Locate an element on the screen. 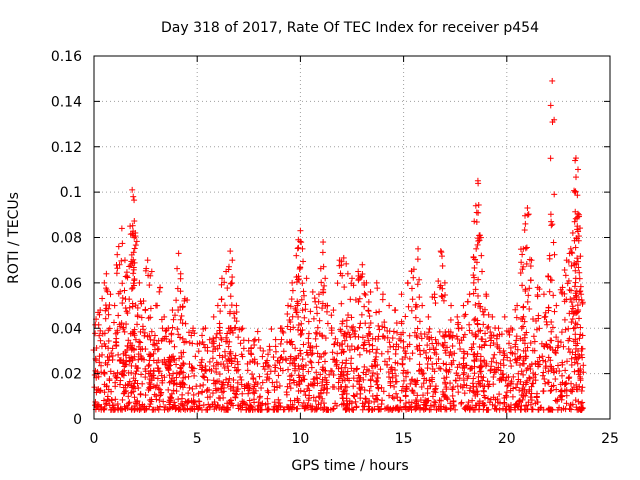  x-tick-label: 20 is located at coordinates (507, 439).